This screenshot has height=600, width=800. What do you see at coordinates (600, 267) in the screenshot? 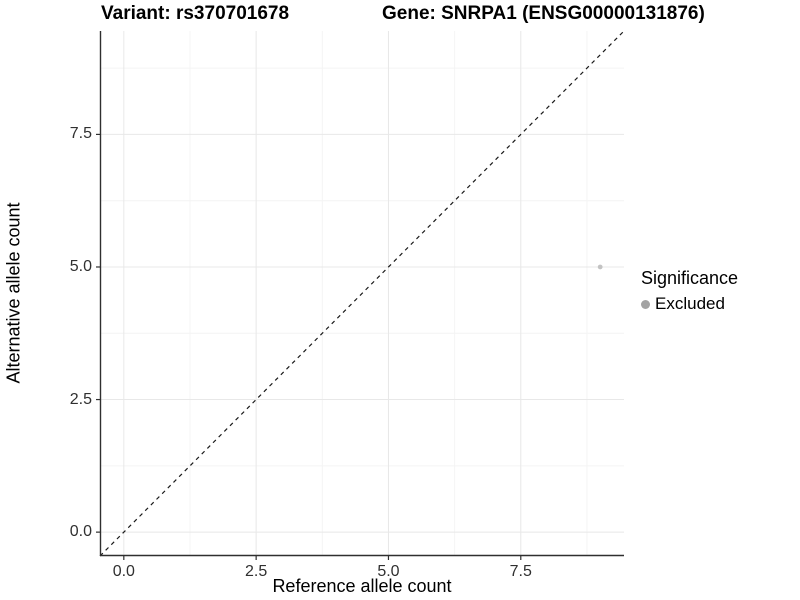
I see `data-point` at bounding box center [600, 267].